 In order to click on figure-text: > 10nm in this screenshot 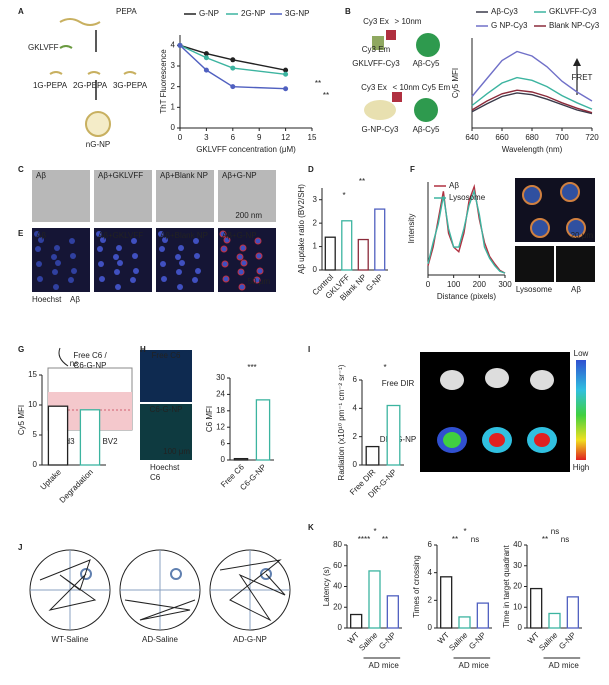, I will do `click(408, 21)`.